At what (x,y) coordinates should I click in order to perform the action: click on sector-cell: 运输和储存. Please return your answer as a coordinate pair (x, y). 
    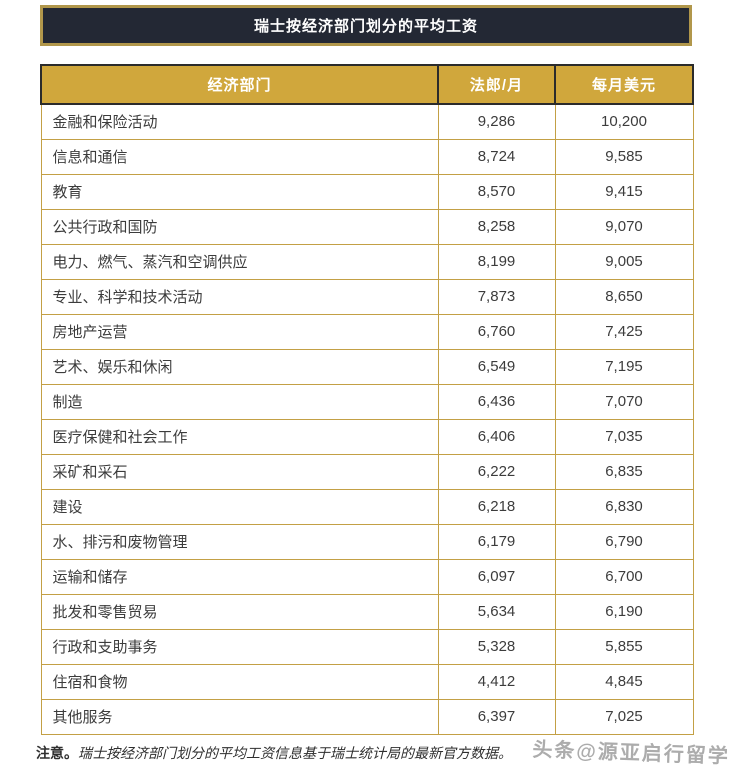
    Looking at the image, I should click on (239, 576).